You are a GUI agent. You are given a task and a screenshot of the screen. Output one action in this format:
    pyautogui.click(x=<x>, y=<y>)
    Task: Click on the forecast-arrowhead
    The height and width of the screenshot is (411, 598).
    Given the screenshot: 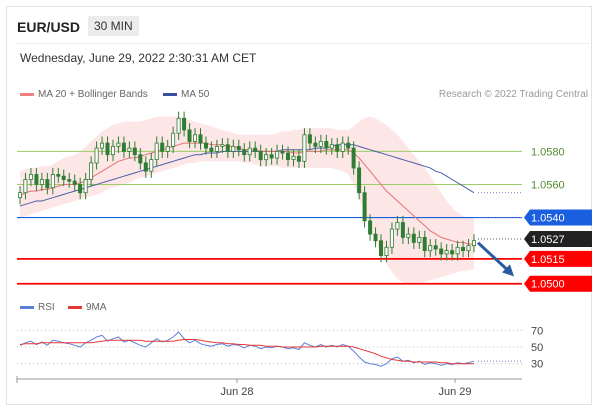 What is the action you would take?
    pyautogui.click(x=508, y=270)
    